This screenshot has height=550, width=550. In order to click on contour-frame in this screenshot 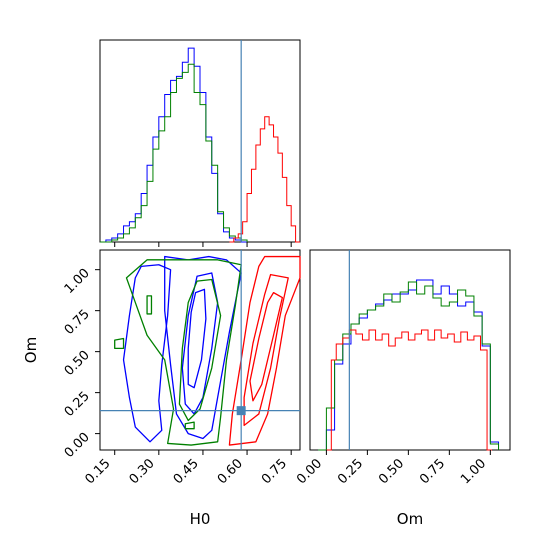, I will do `click(200, 350)`.